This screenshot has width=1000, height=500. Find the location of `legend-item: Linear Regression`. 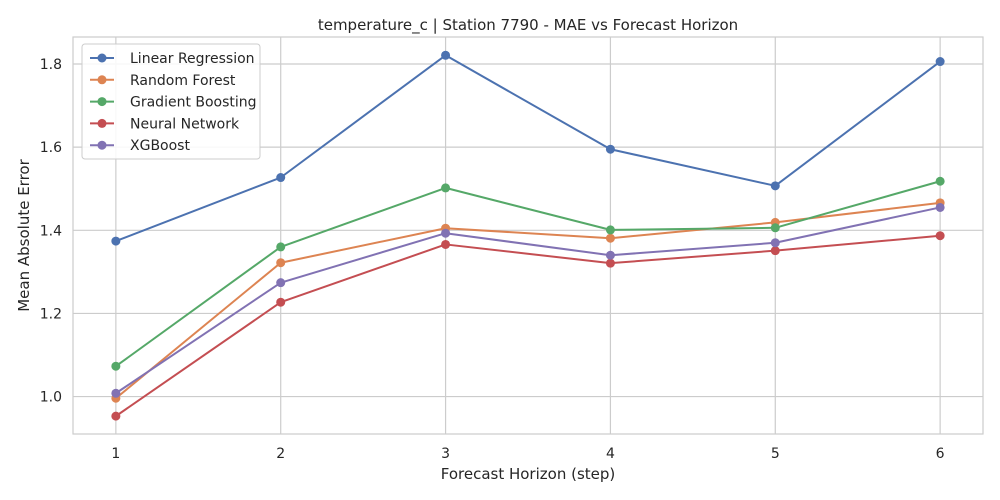

legend-item: Linear Regression is located at coordinates (172, 59).